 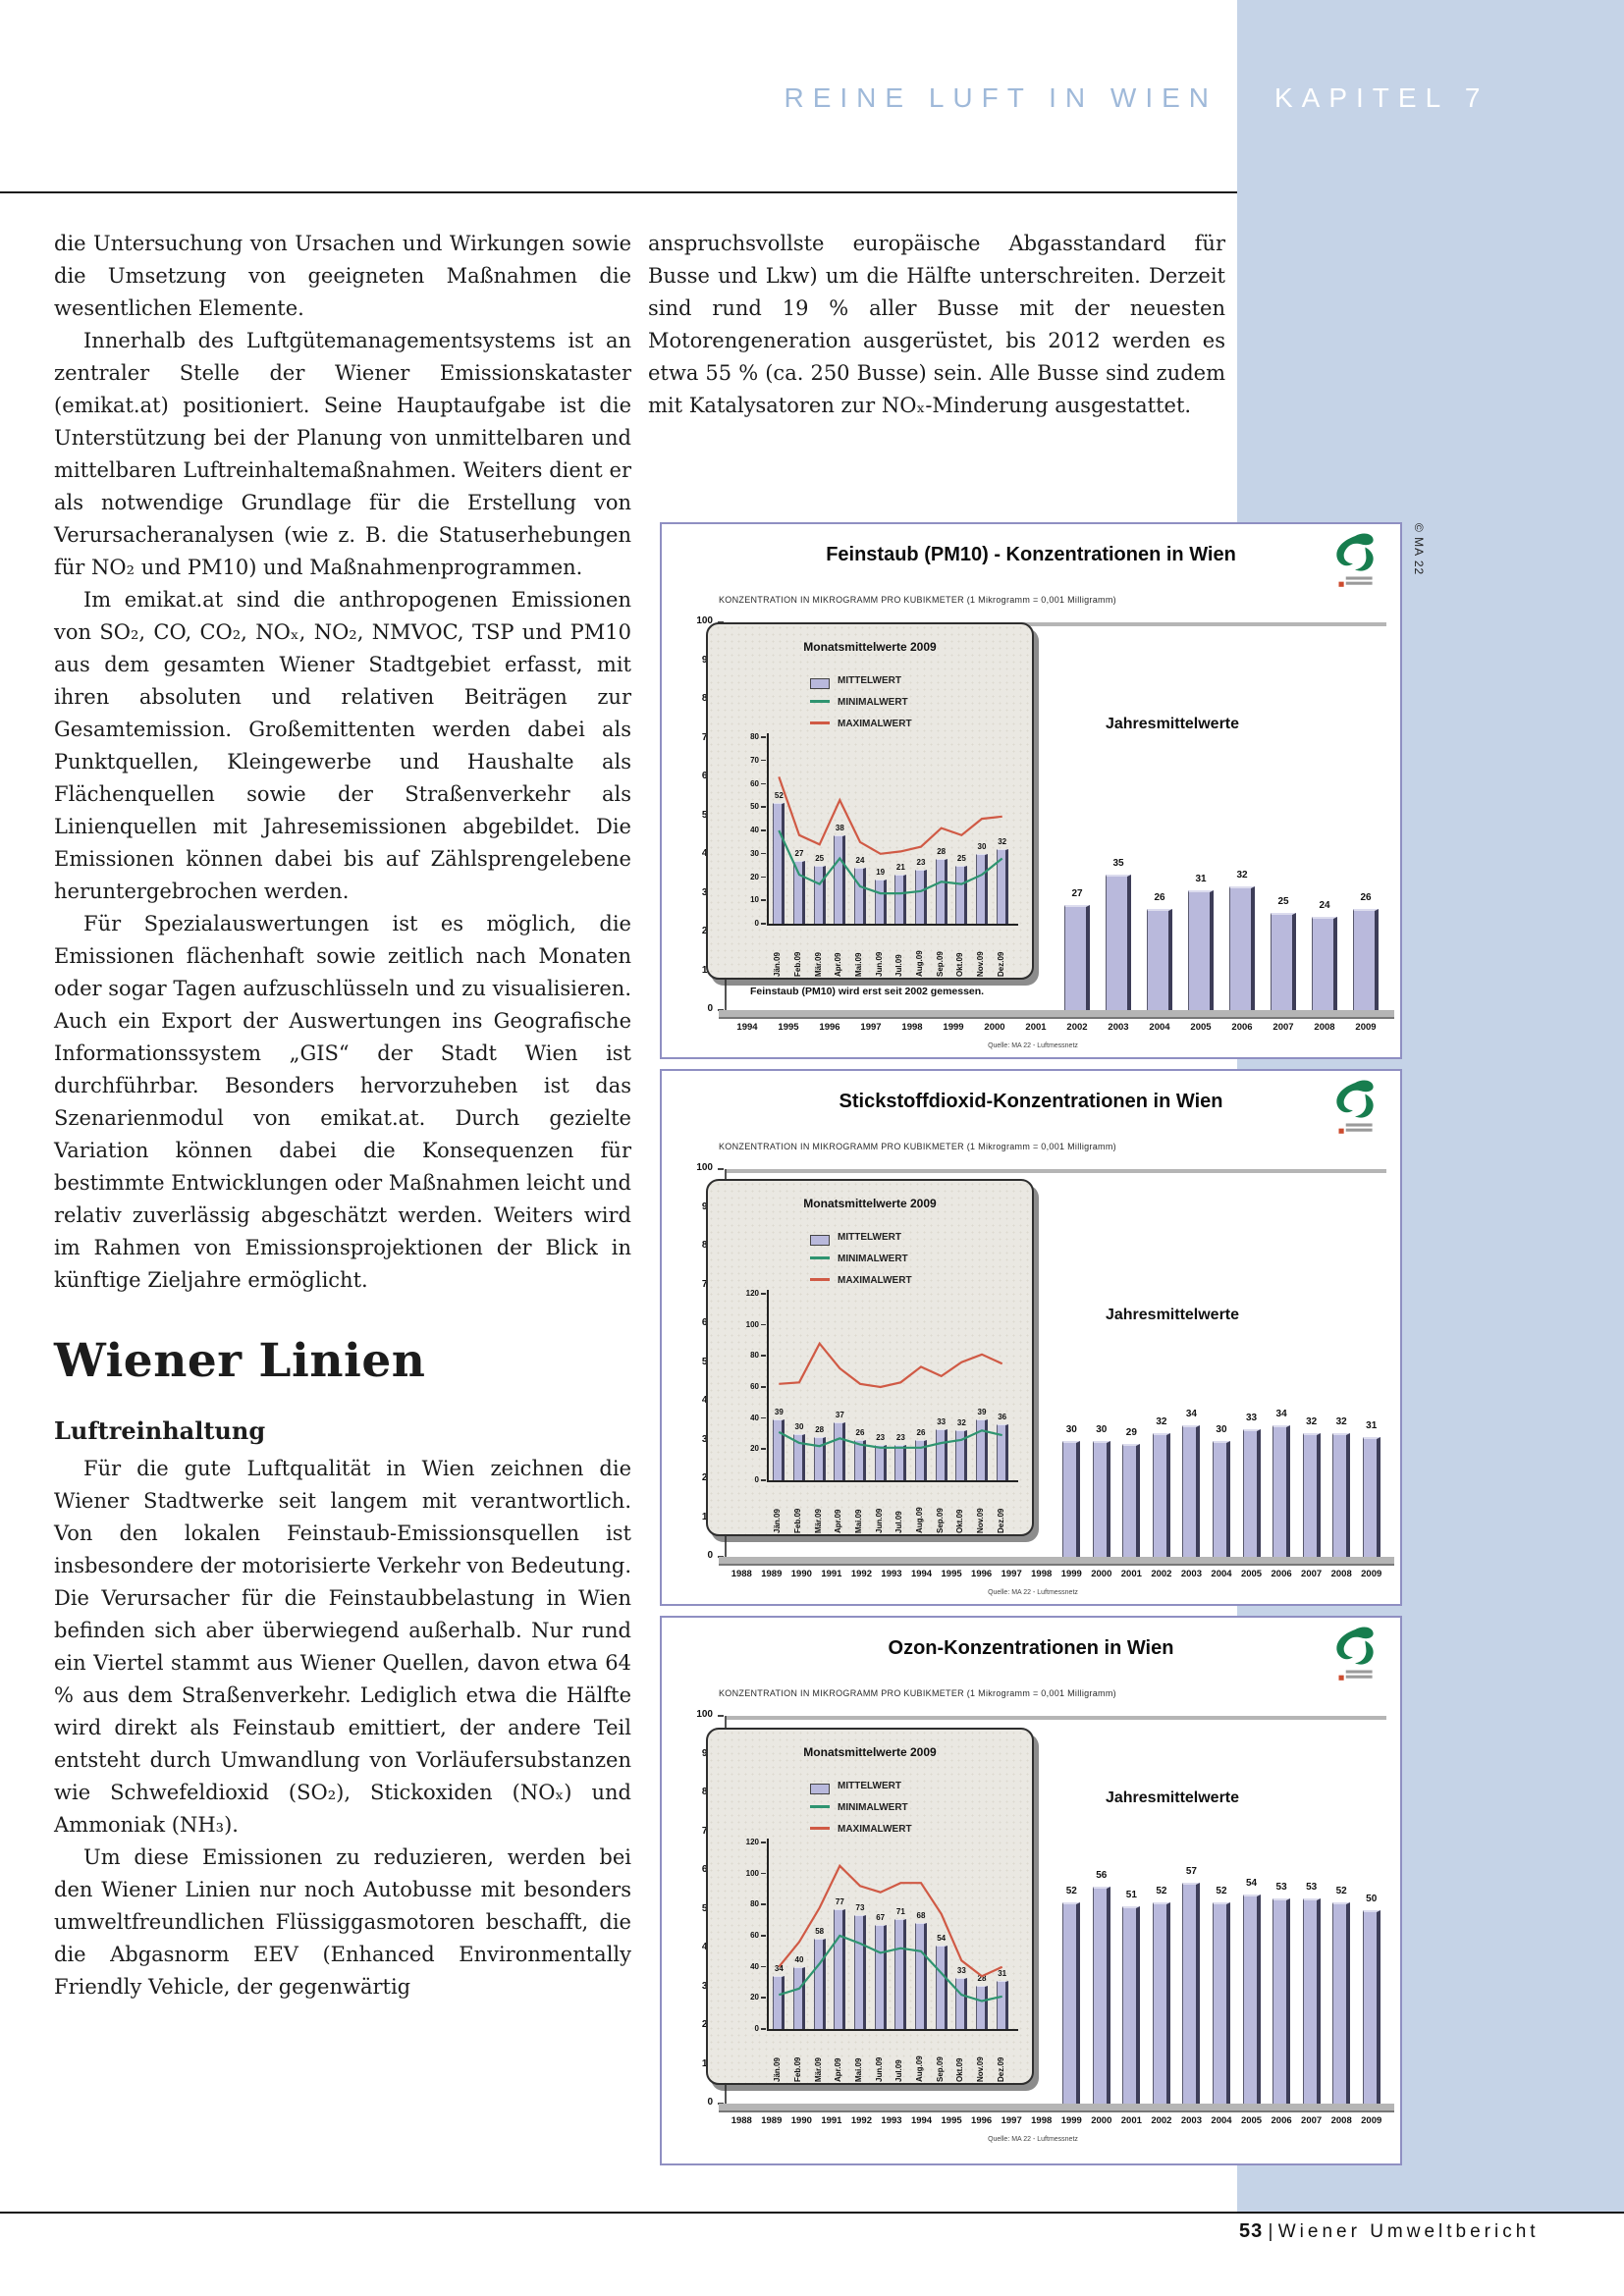 What do you see at coordinates (879, 964) in the screenshot?
I see `inset-month-label: Jun.09` at bounding box center [879, 964].